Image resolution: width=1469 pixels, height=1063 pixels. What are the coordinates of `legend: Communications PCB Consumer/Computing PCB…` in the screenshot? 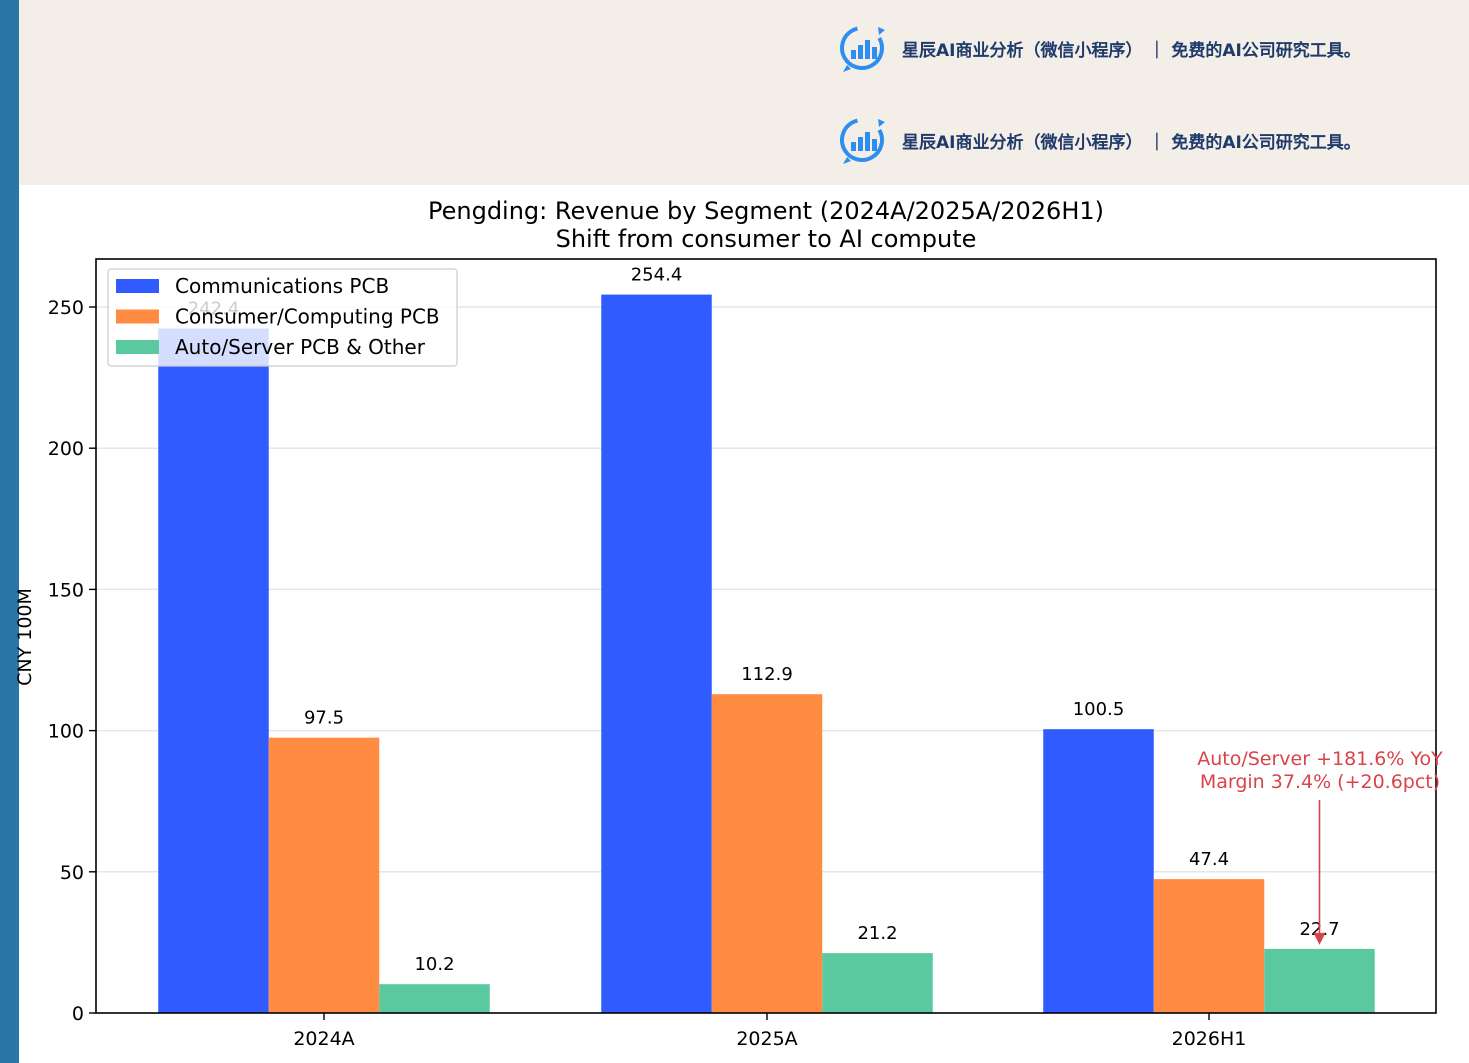 It's located at (282, 317).